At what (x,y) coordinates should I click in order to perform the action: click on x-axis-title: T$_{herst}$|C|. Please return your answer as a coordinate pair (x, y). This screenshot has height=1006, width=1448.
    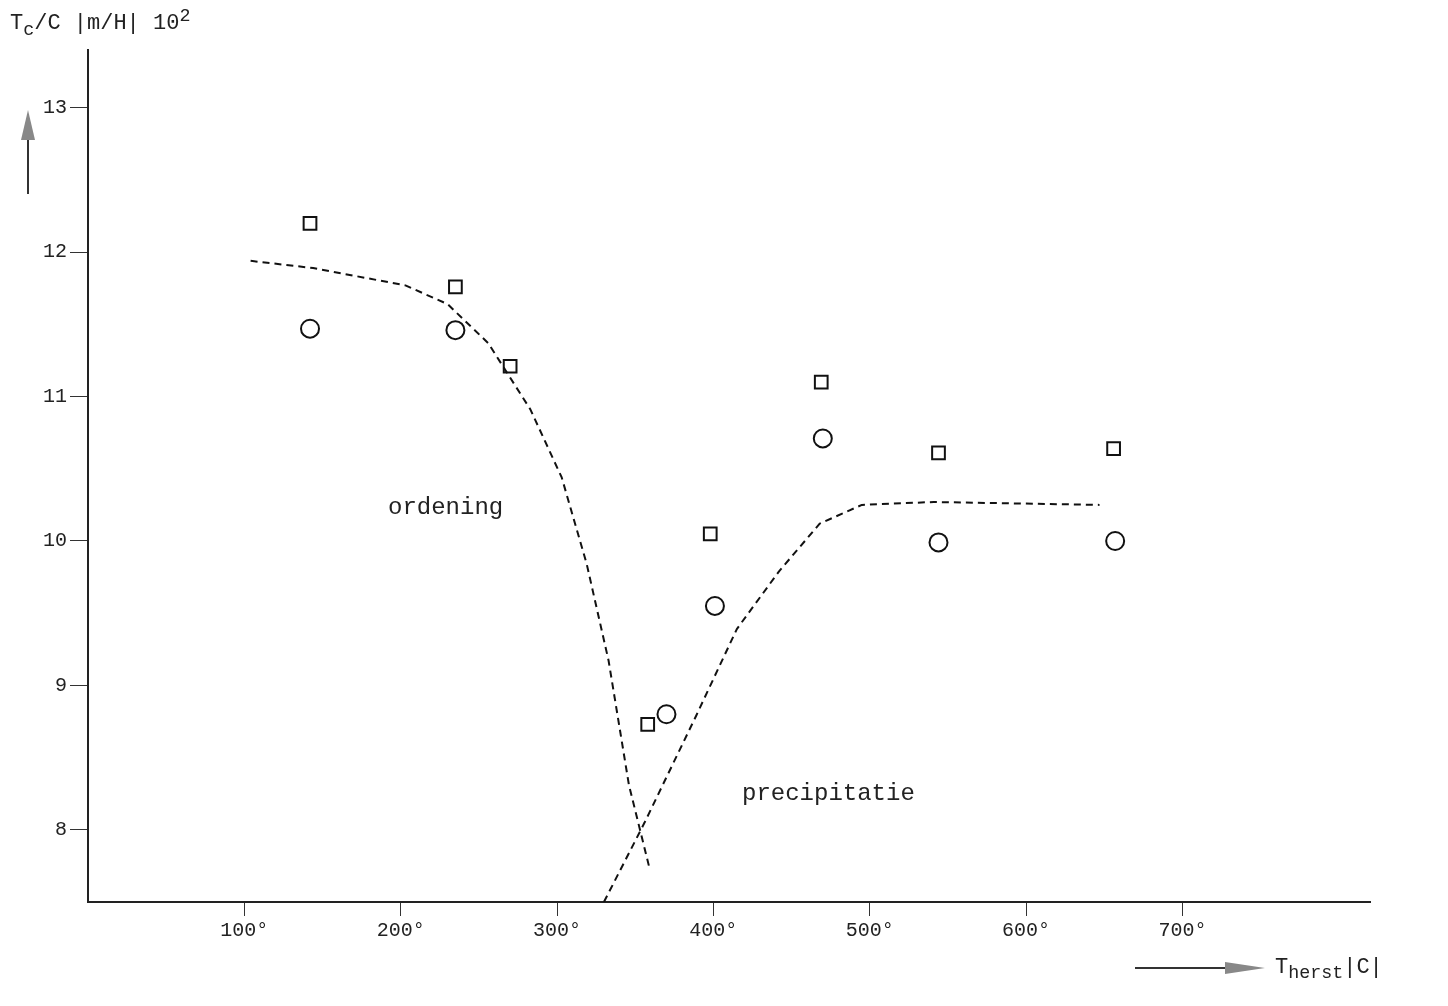
    Looking at the image, I should click on (1329, 970).